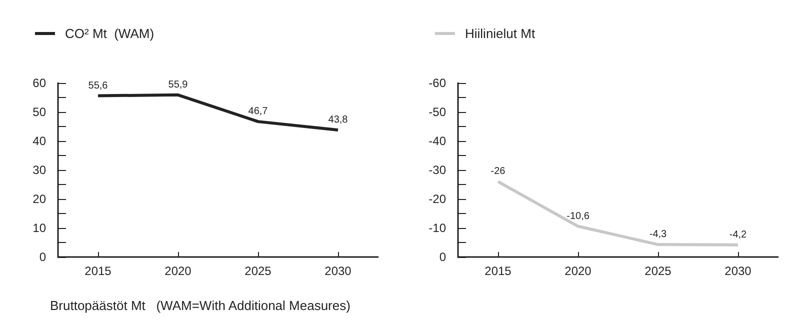 The height and width of the screenshot is (330, 800). I want to click on data-label: 46,7, so click(258, 112).